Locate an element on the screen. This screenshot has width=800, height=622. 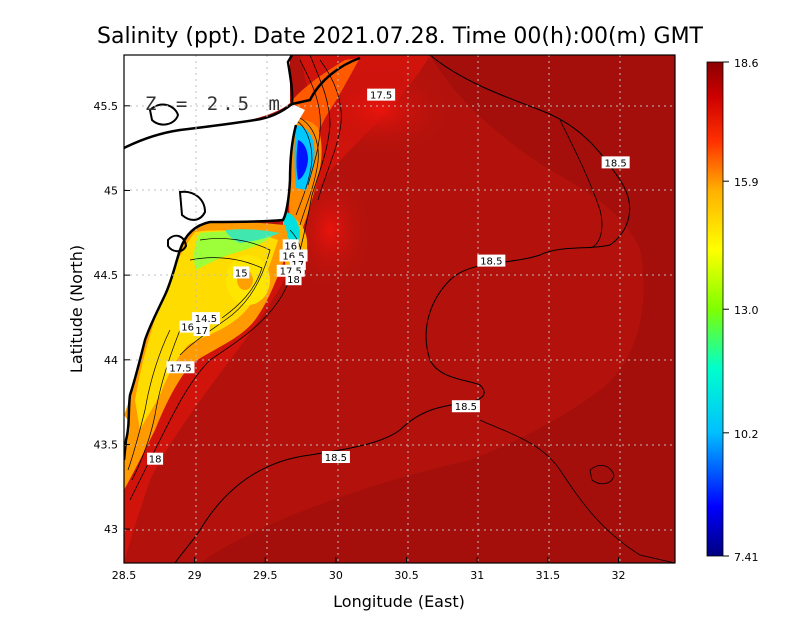
contour-line-18.5-east is located at coordinates (581, 184).